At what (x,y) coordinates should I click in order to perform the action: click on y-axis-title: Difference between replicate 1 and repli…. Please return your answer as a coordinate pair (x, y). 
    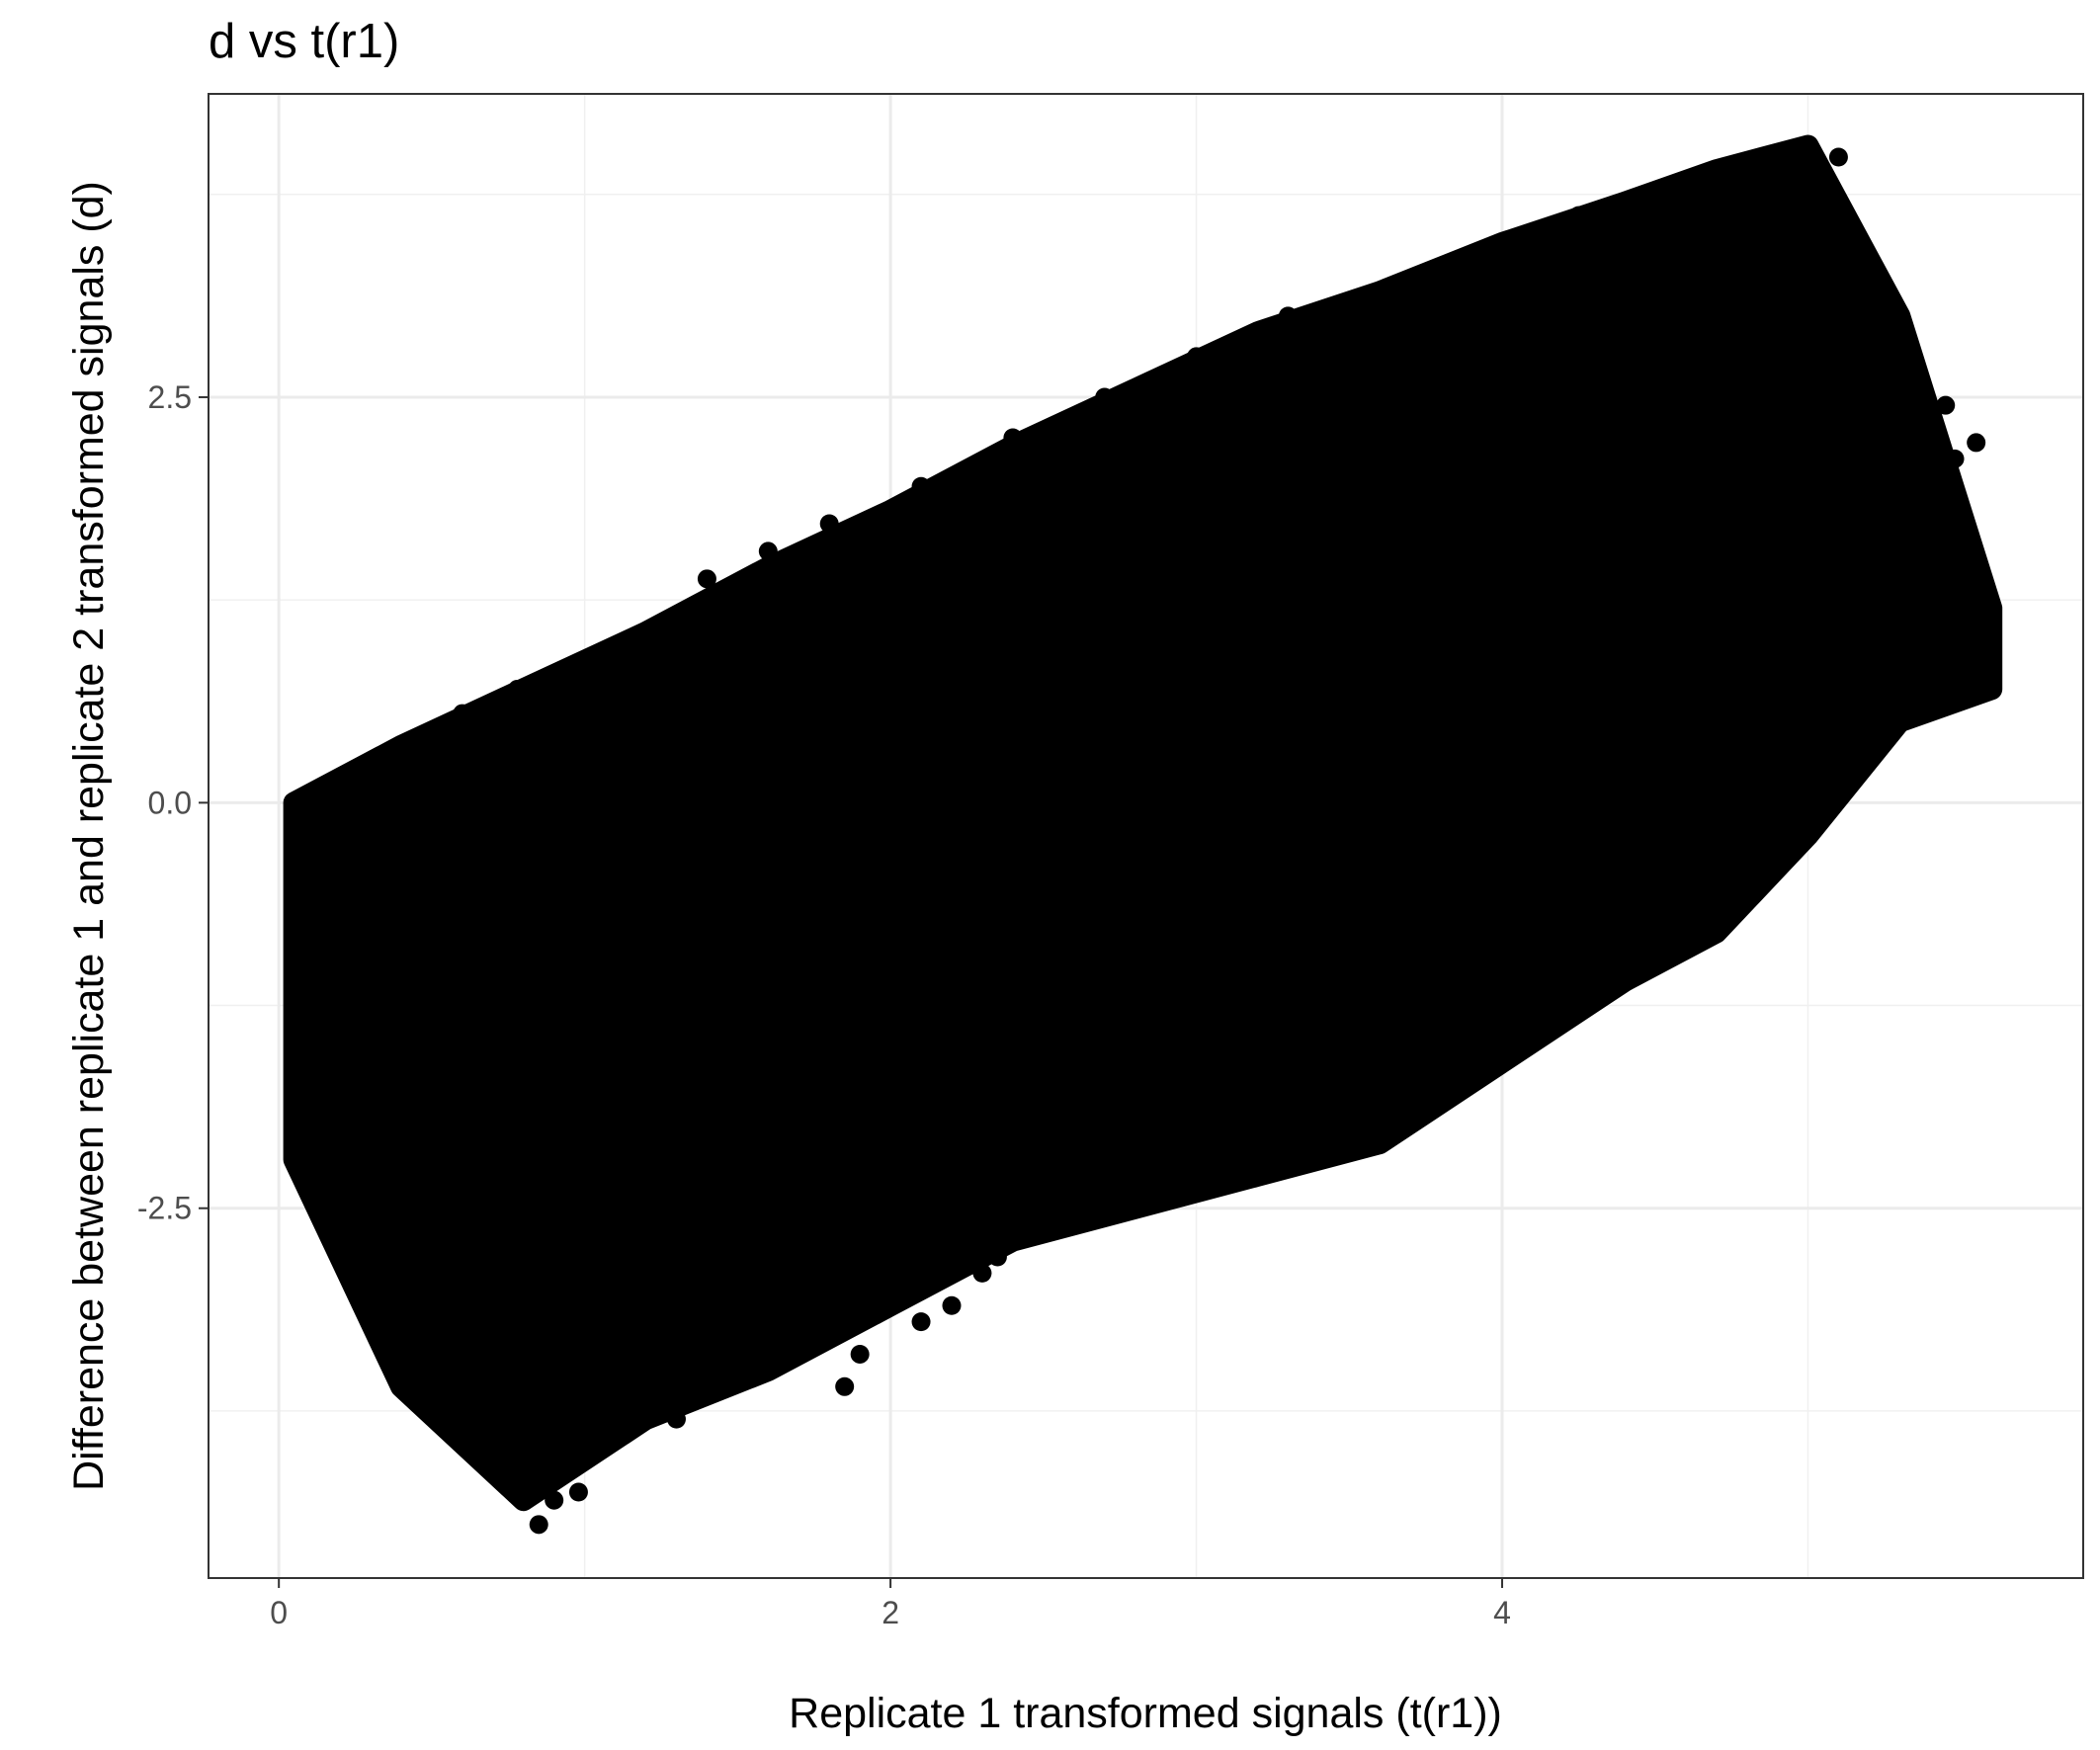
    Looking at the image, I should click on (89, 836).